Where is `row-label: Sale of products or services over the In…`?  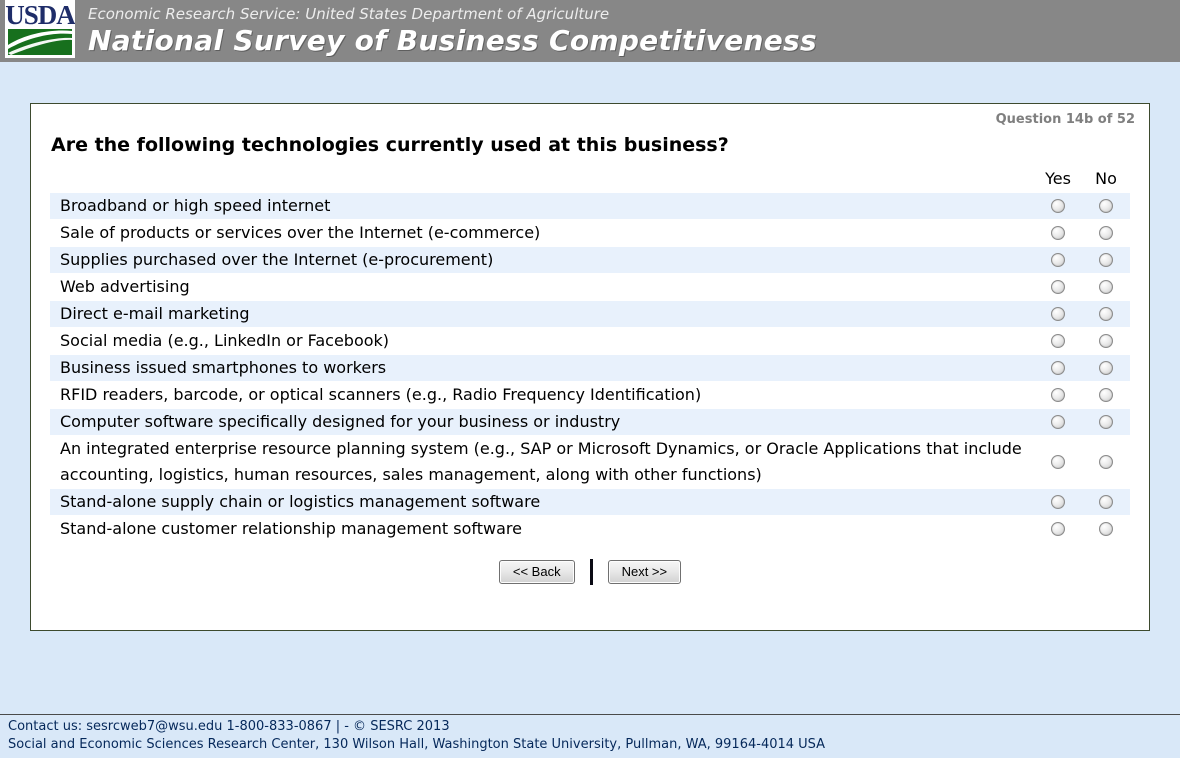 row-label: Sale of products or services over the In… is located at coordinates (300, 232).